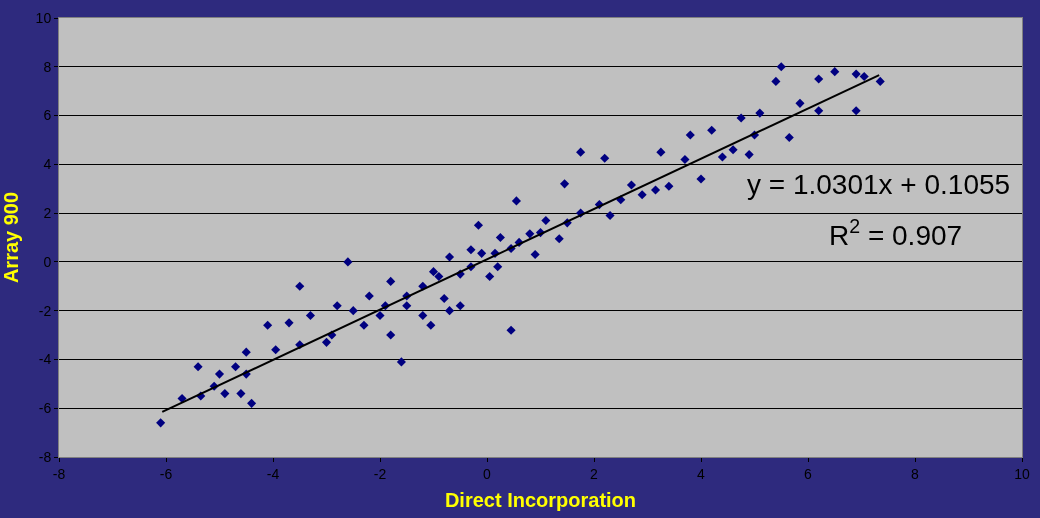  I want to click on x-tick-label: 10, so click(1022, 473).